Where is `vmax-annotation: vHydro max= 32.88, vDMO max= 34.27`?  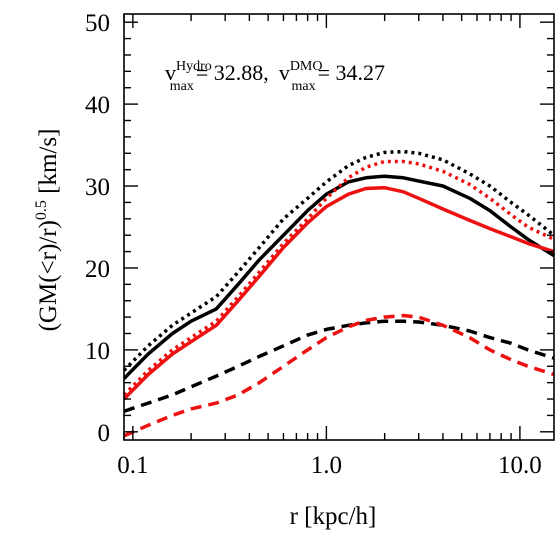
vmax-annotation: vHydro max= 32.88, vDMO max= 34.27 is located at coordinates (275, 76).